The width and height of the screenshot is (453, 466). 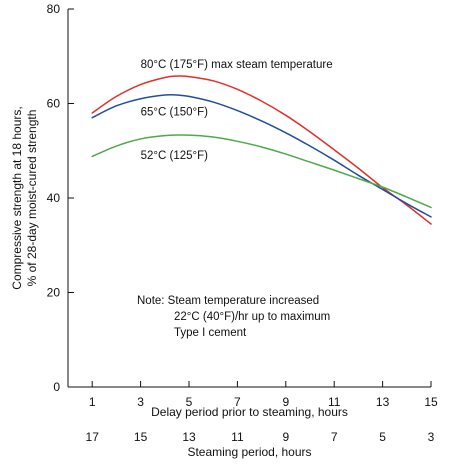 I want to click on note-line-1: Note: Steam temperature increased, so click(x=228, y=301).